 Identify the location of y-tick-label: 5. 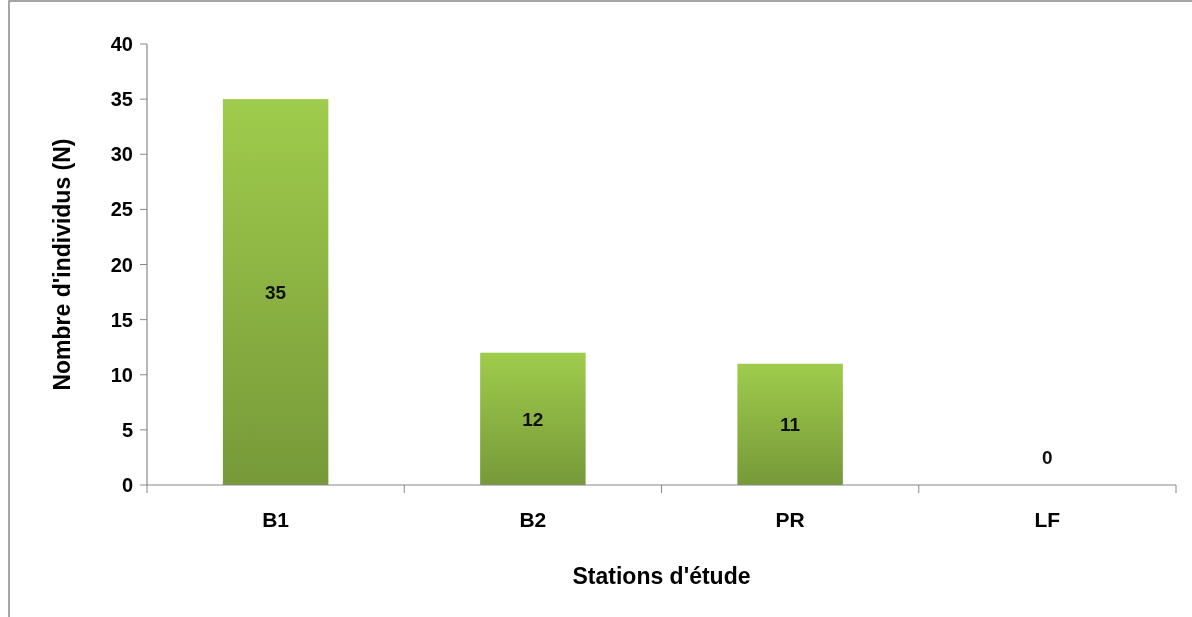
(127, 429).